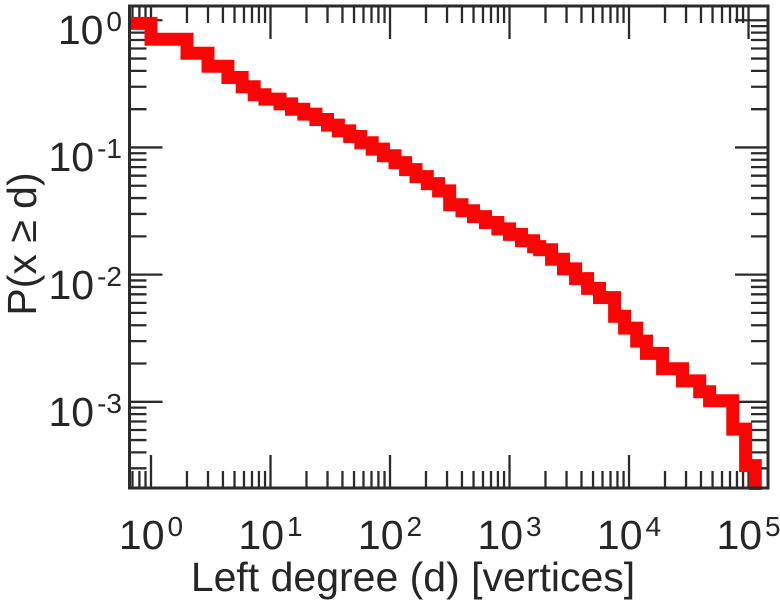 The height and width of the screenshot is (600, 780). I want to click on y-tick-label: 10 -3, so click(85, 412).